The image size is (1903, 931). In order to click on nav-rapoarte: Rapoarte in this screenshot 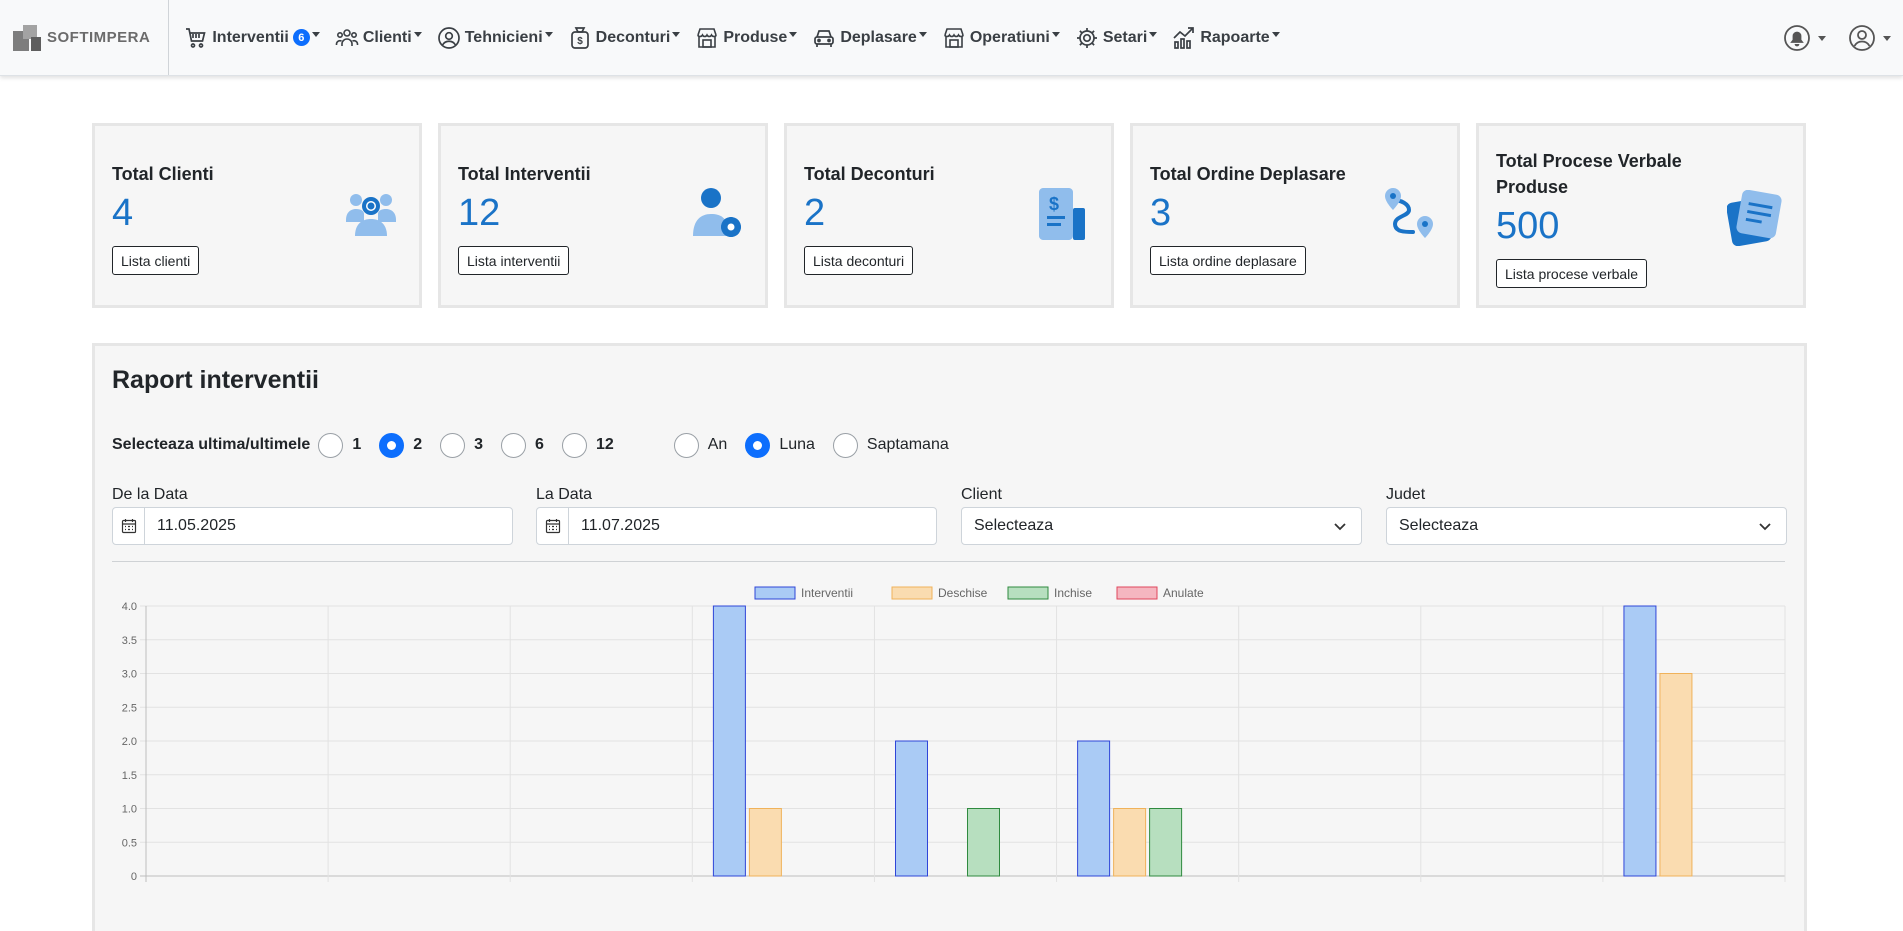, I will do `click(1226, 38)`.